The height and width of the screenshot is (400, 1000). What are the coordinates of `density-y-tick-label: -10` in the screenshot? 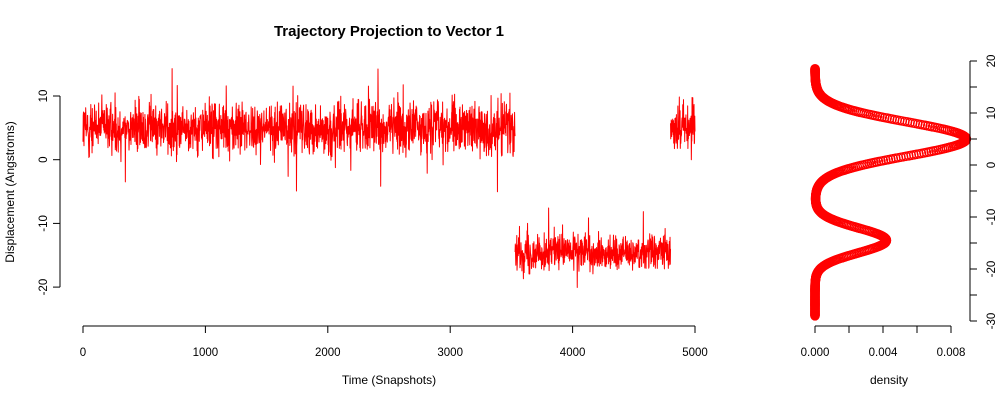 It's located at (992, 217).